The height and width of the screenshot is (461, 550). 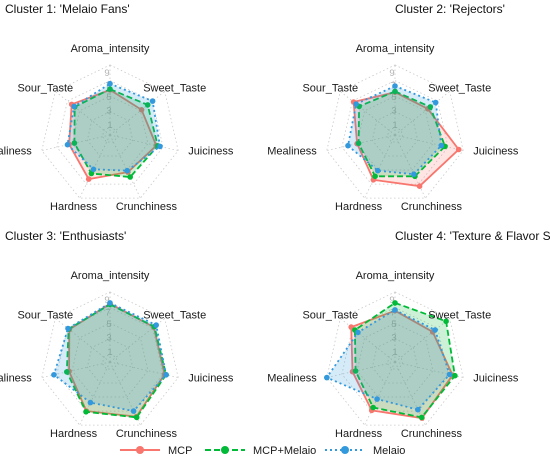 What do you see at coordinates (393, 97) in the screenshot?
I see `tick-label: 5` at bounding box center [393, 97].